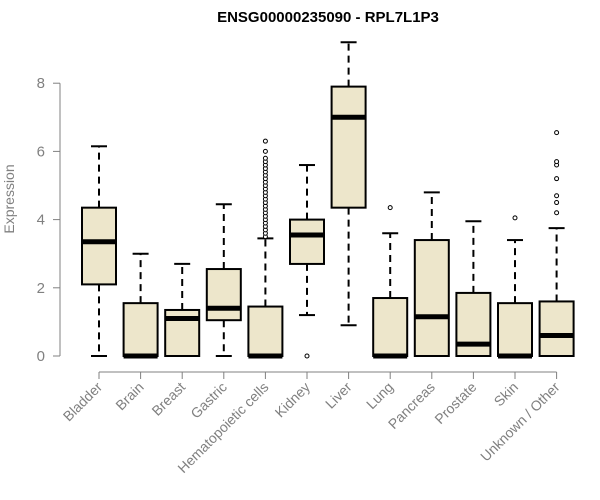  Describe the element at coordinates (9, 198) in the screenshot. I see `y-axis-label: Expression` at that location.